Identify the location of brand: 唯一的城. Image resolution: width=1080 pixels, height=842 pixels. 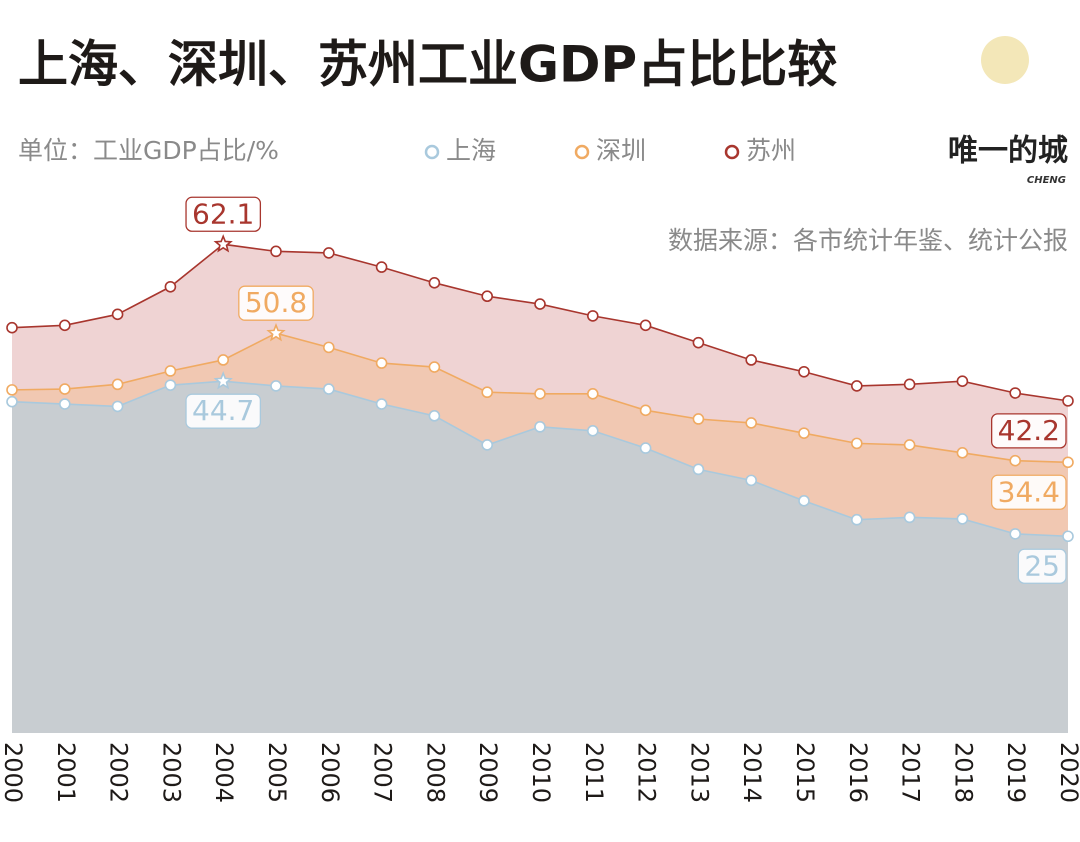
(1008, 151).